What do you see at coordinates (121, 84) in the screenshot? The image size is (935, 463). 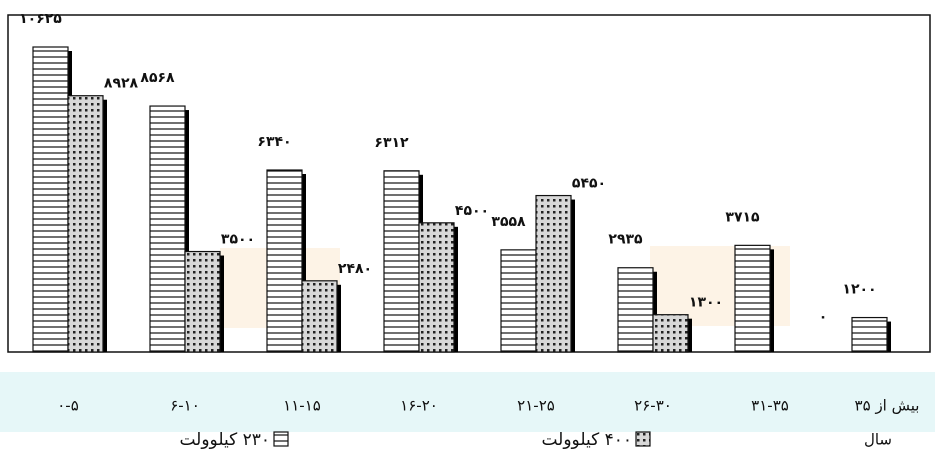 I see `value-label: ۸۹۲۸` at bounding box center [121, 84].